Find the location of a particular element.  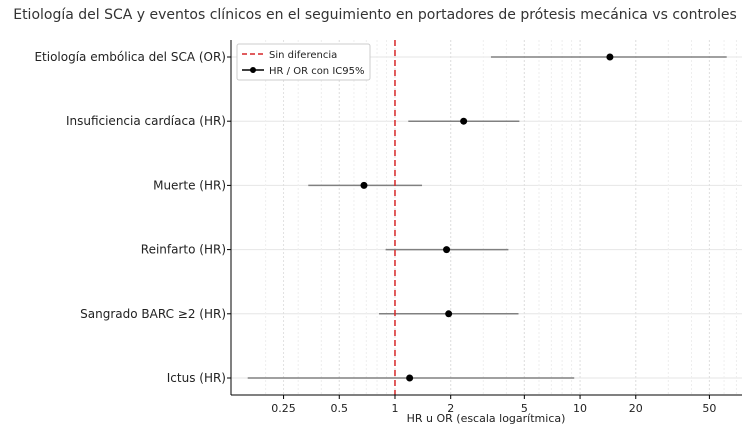

legend-box is located at coordinates (303, 62).